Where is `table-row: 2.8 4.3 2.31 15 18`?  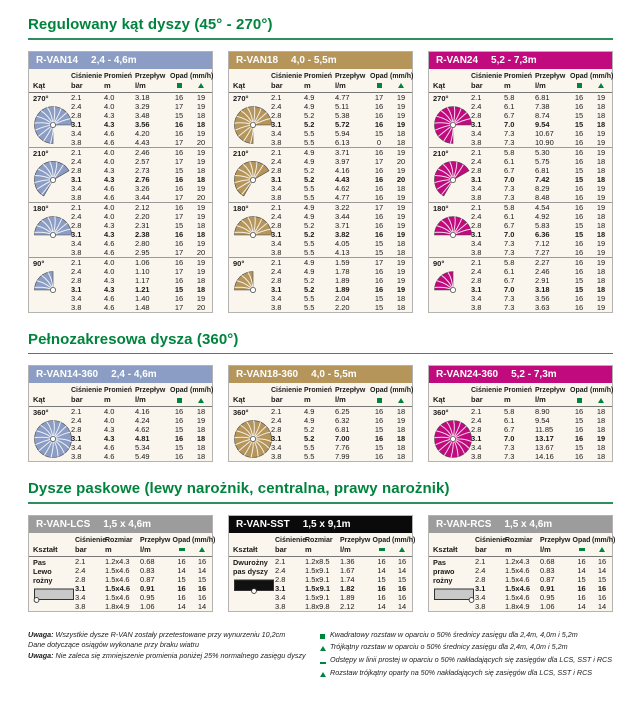
table-row: 2.8 4.3 2.31 15 18 is located at coordinates (120, 225).